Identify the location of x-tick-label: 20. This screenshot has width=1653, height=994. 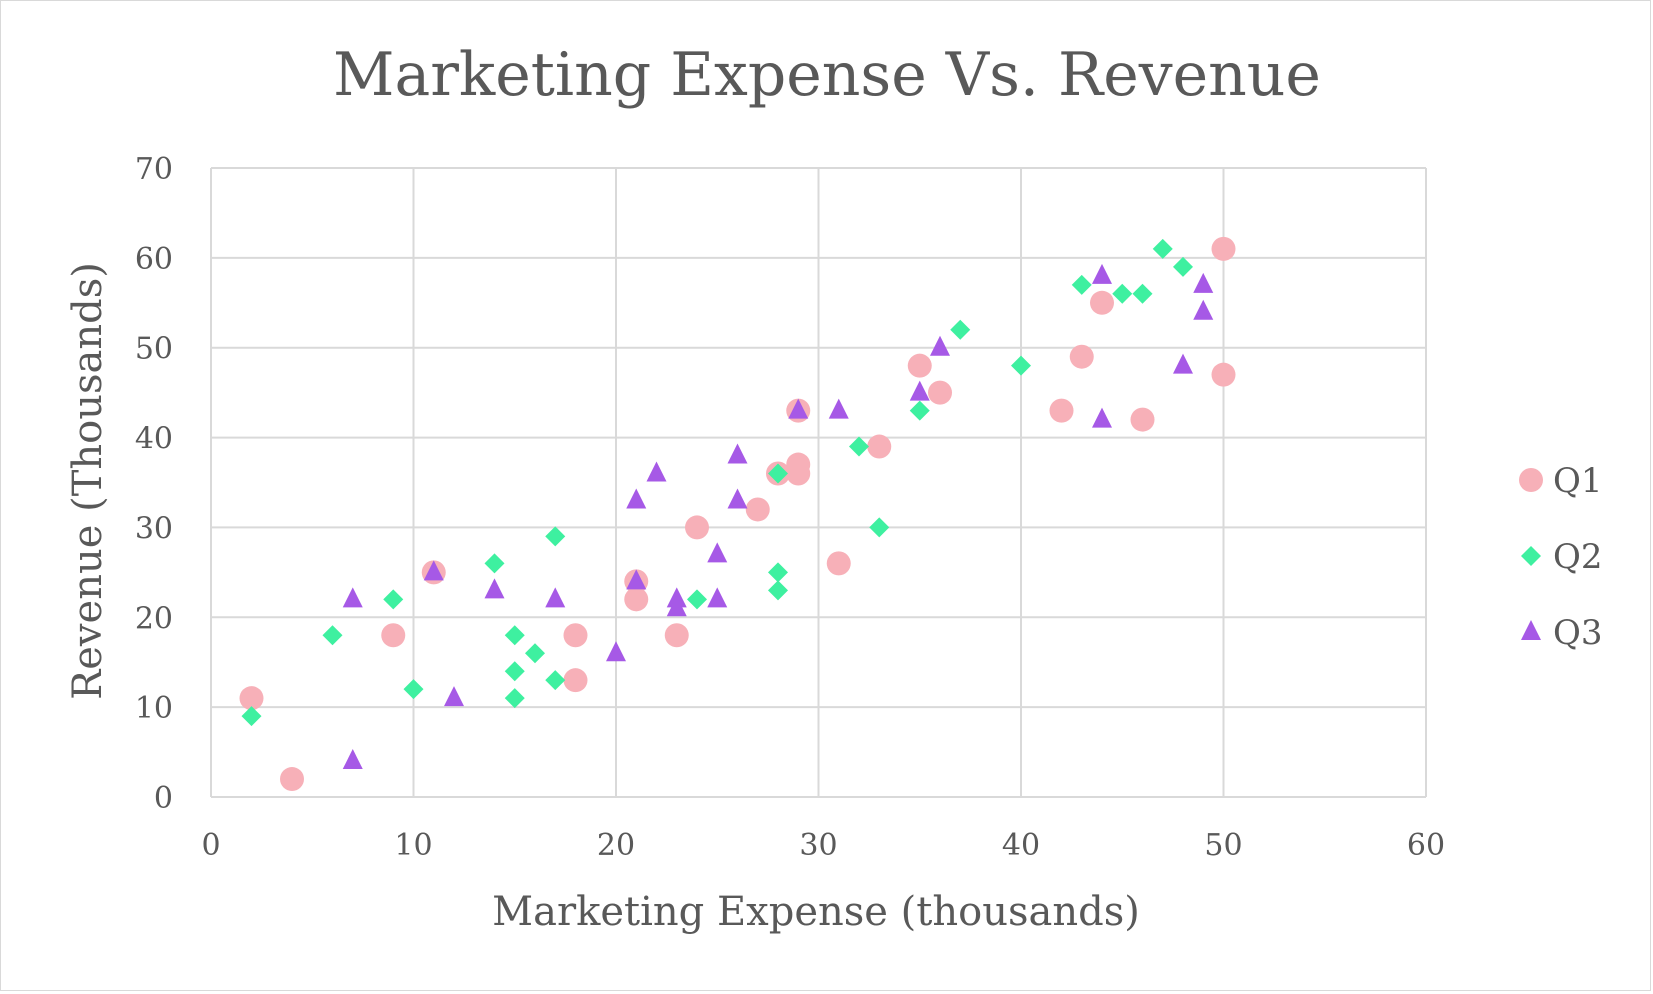
(616, 845).